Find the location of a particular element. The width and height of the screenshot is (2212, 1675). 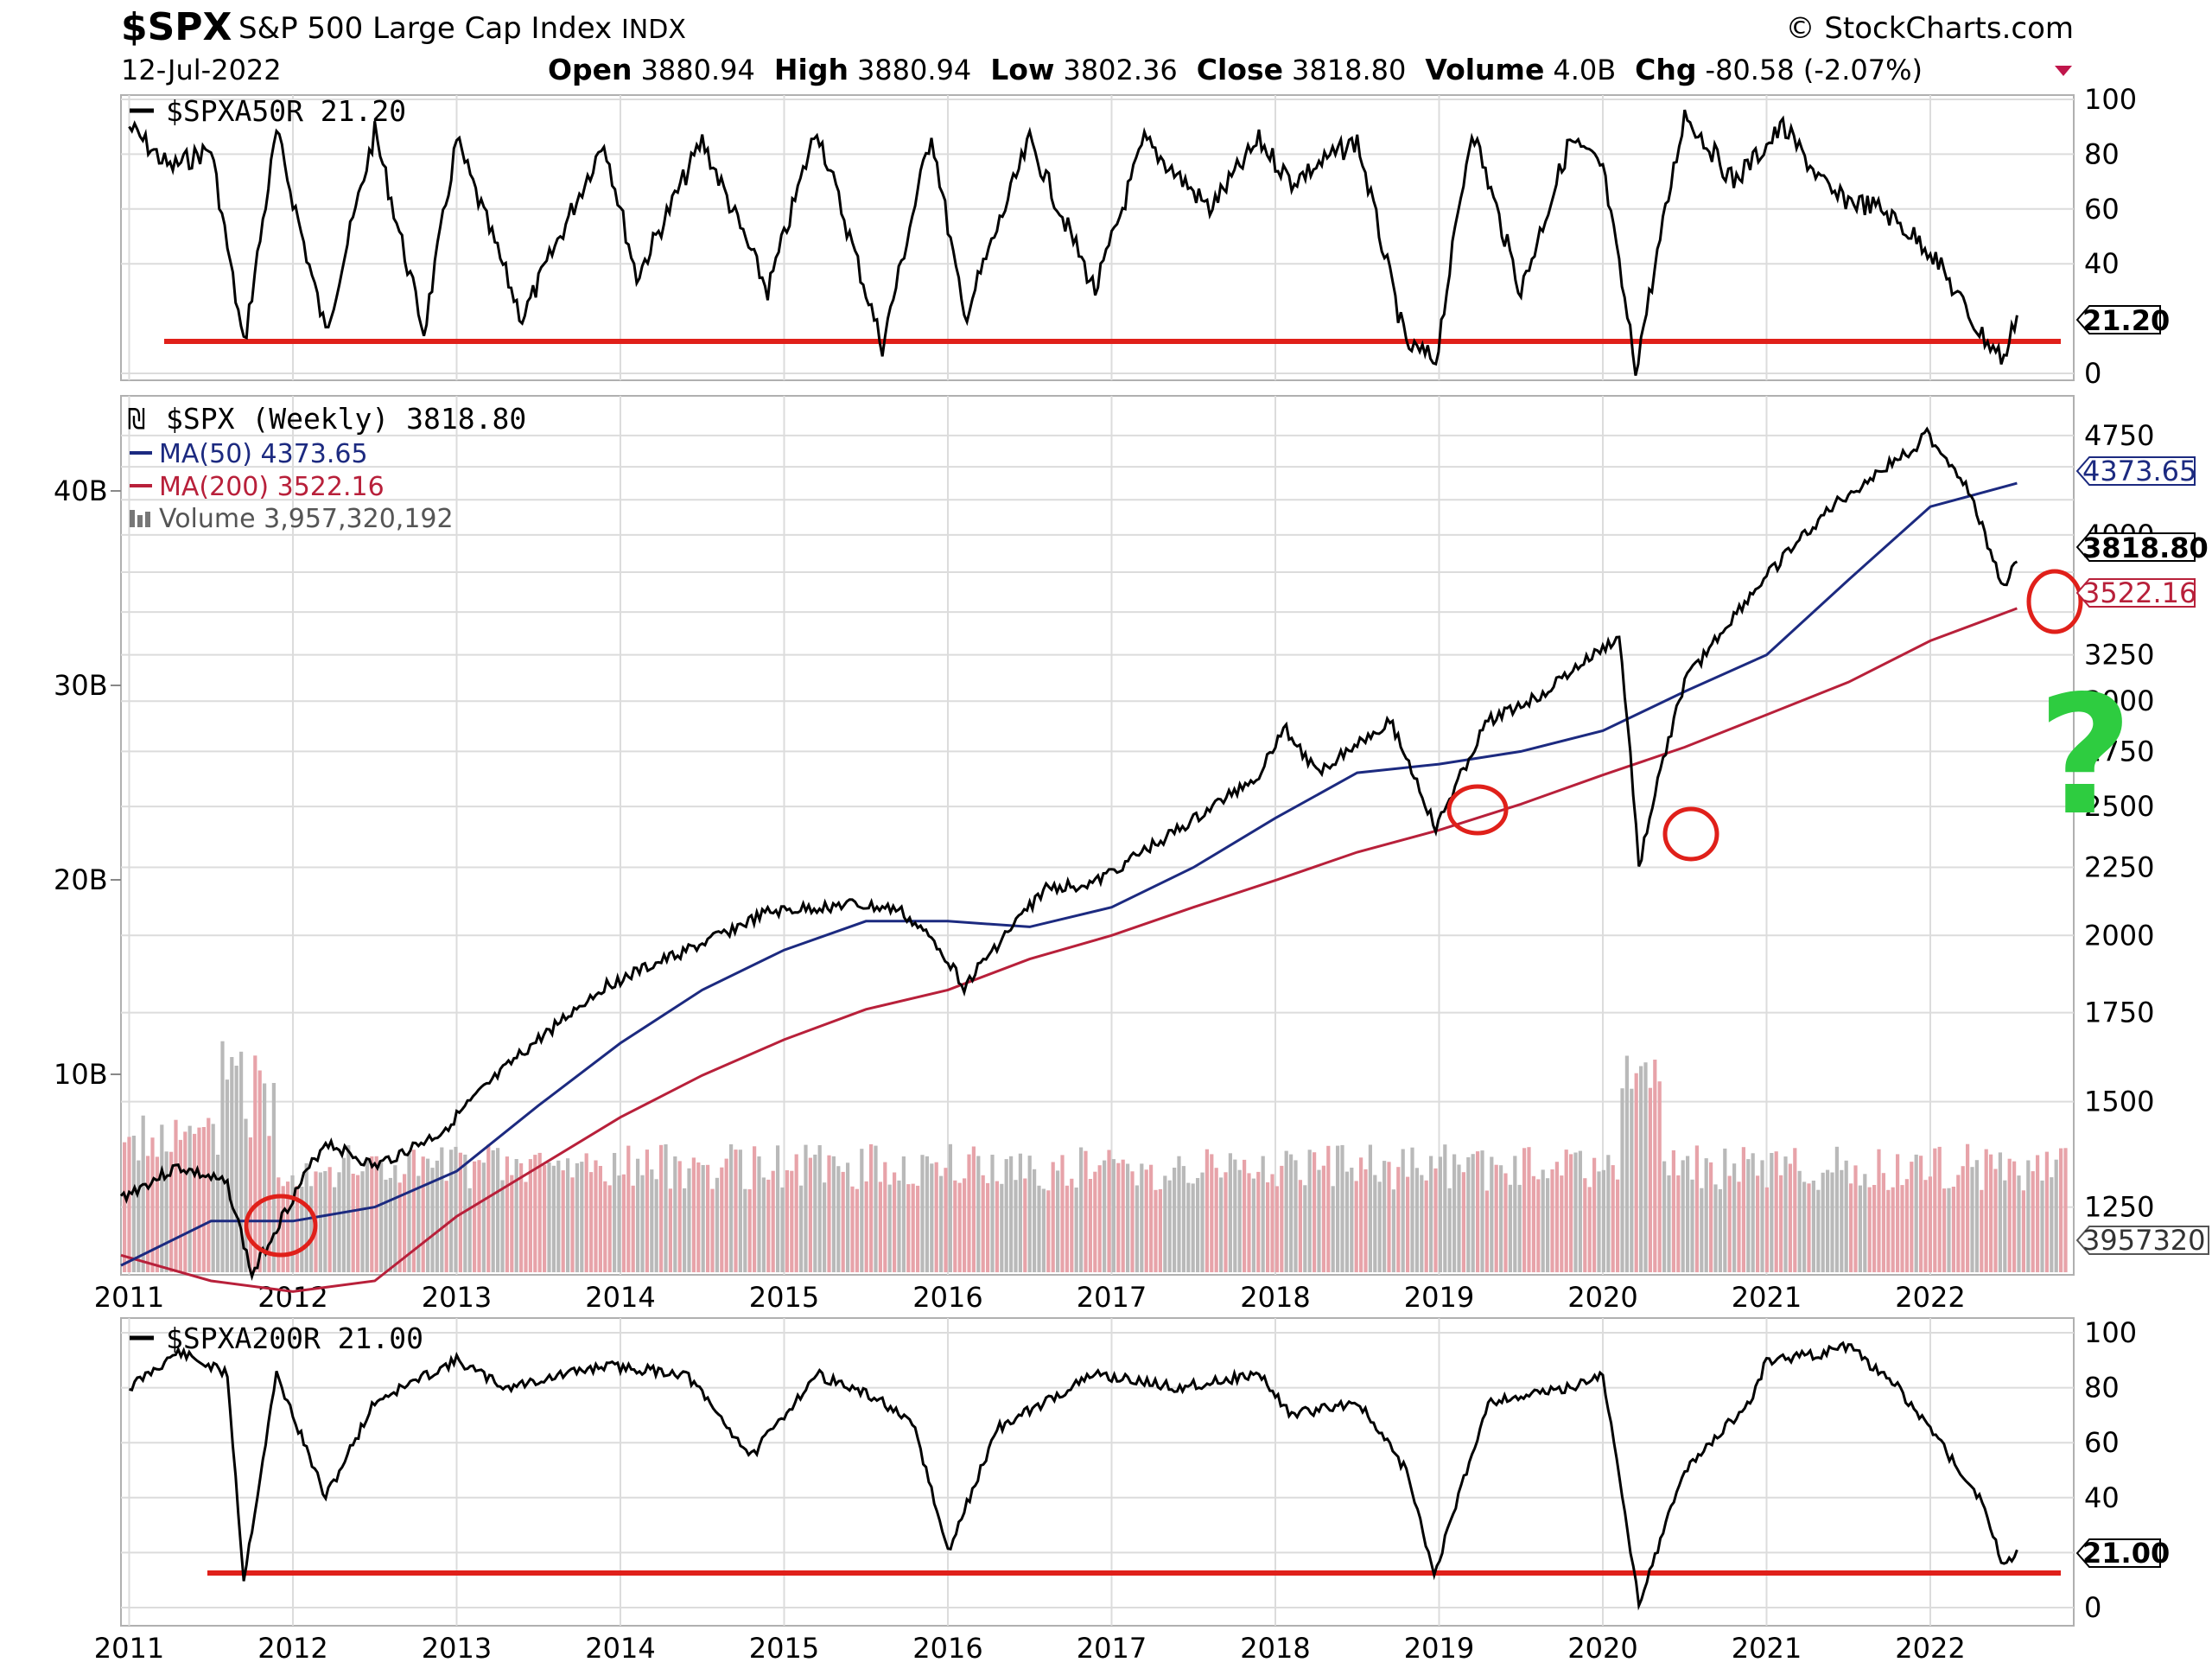

x-tick-label: 2021 is located at coordinates (1767, 1297).